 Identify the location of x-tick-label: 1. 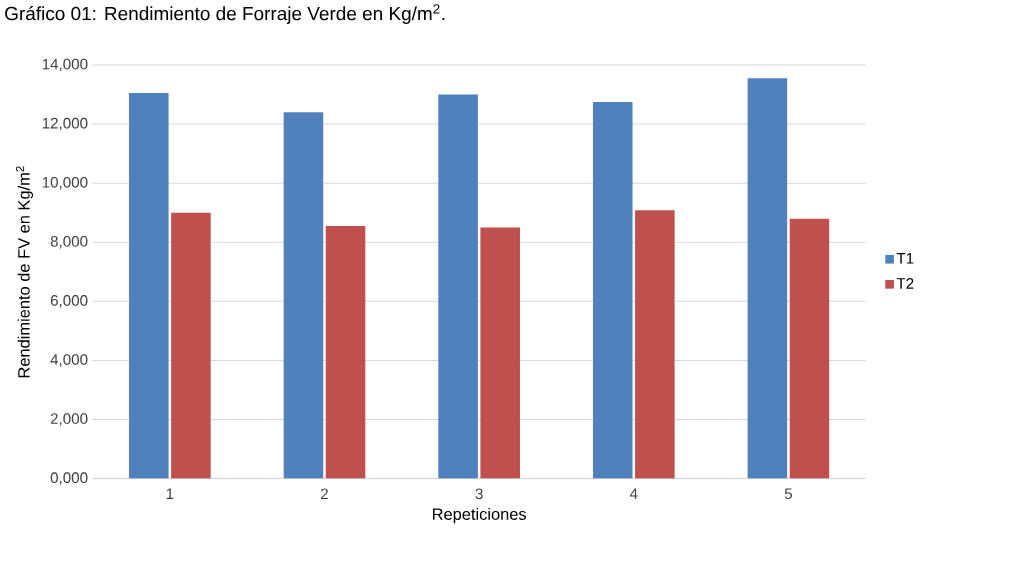
(170, 493).